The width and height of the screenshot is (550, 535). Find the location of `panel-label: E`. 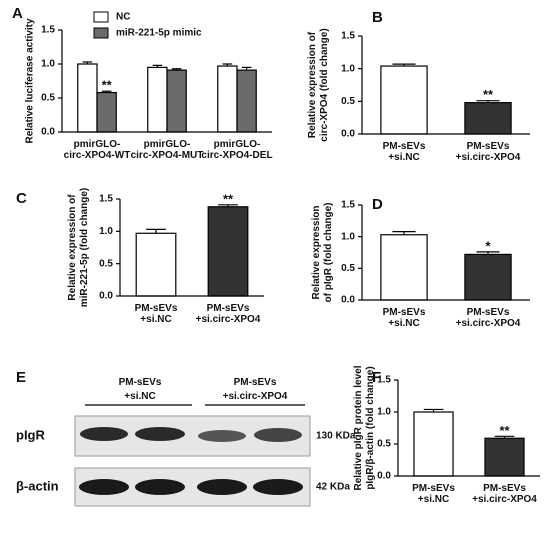

panel-label: E is located at coordinates (21, 377).